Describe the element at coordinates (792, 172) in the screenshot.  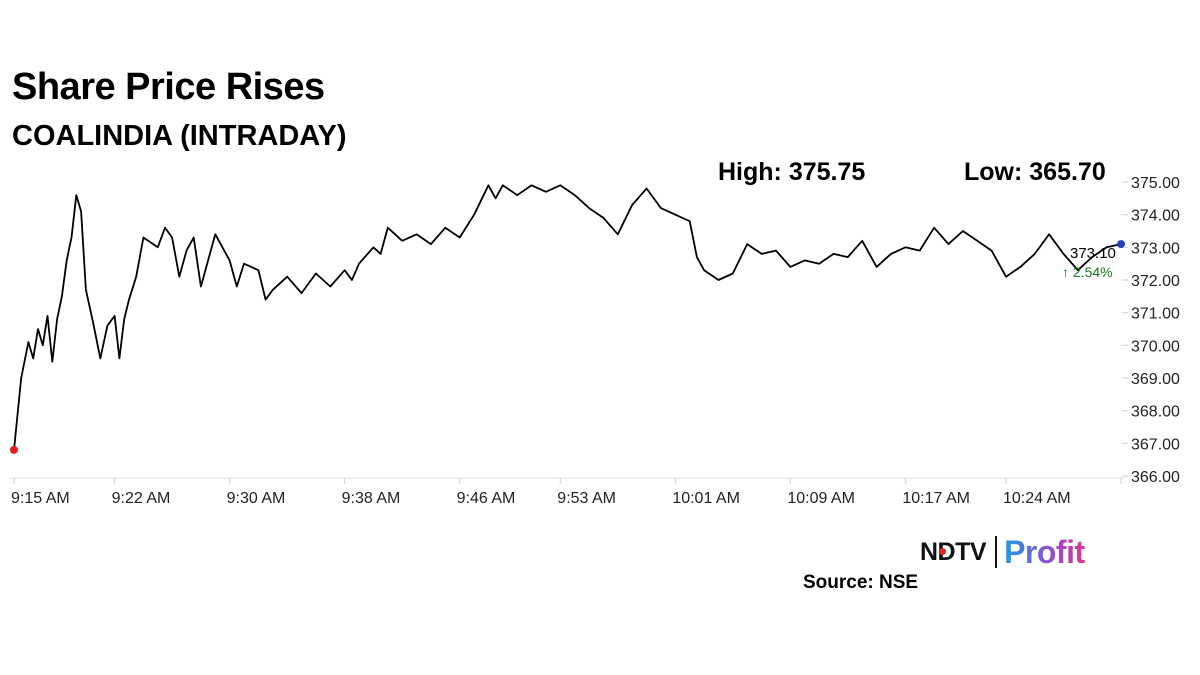
I see `day-high-label: High: 375.75` at that location.